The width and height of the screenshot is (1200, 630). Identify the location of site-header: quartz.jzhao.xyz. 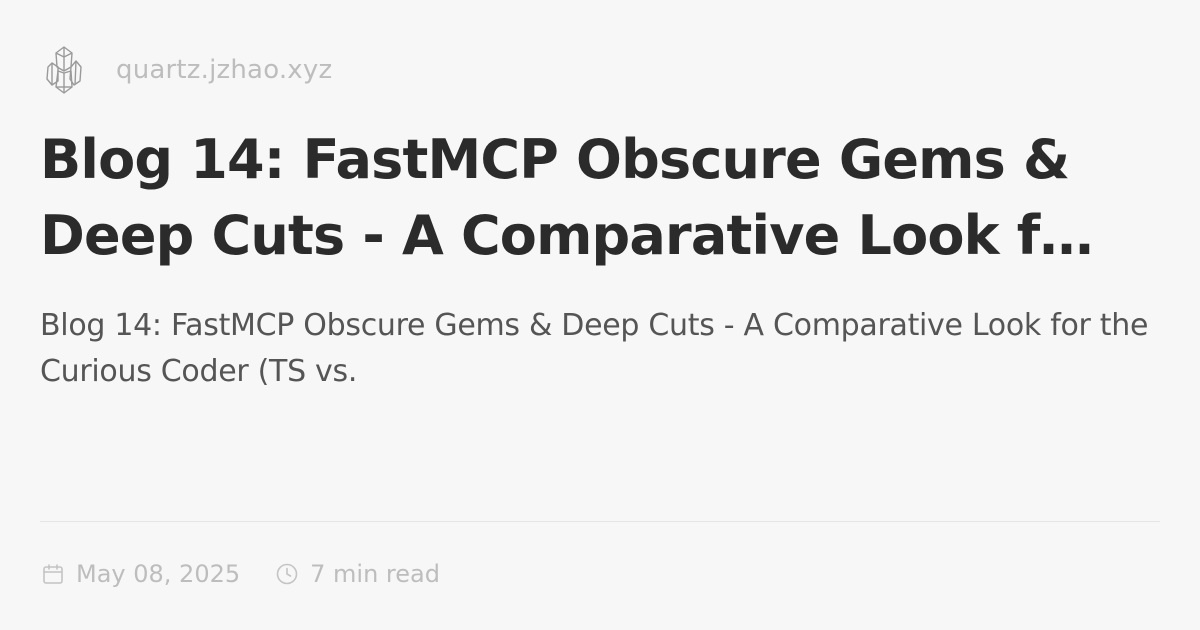
(186, 70).